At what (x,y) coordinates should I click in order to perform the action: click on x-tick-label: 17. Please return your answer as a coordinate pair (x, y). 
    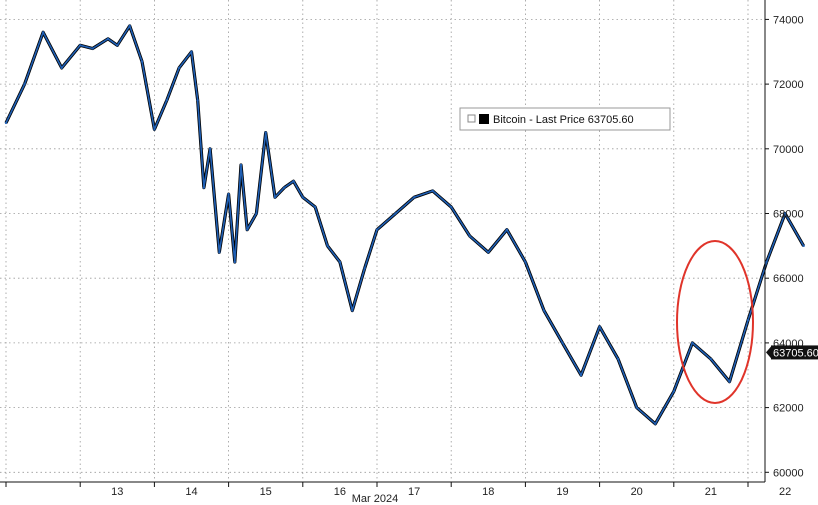
    Looking at the image, I should click on (414, 492).